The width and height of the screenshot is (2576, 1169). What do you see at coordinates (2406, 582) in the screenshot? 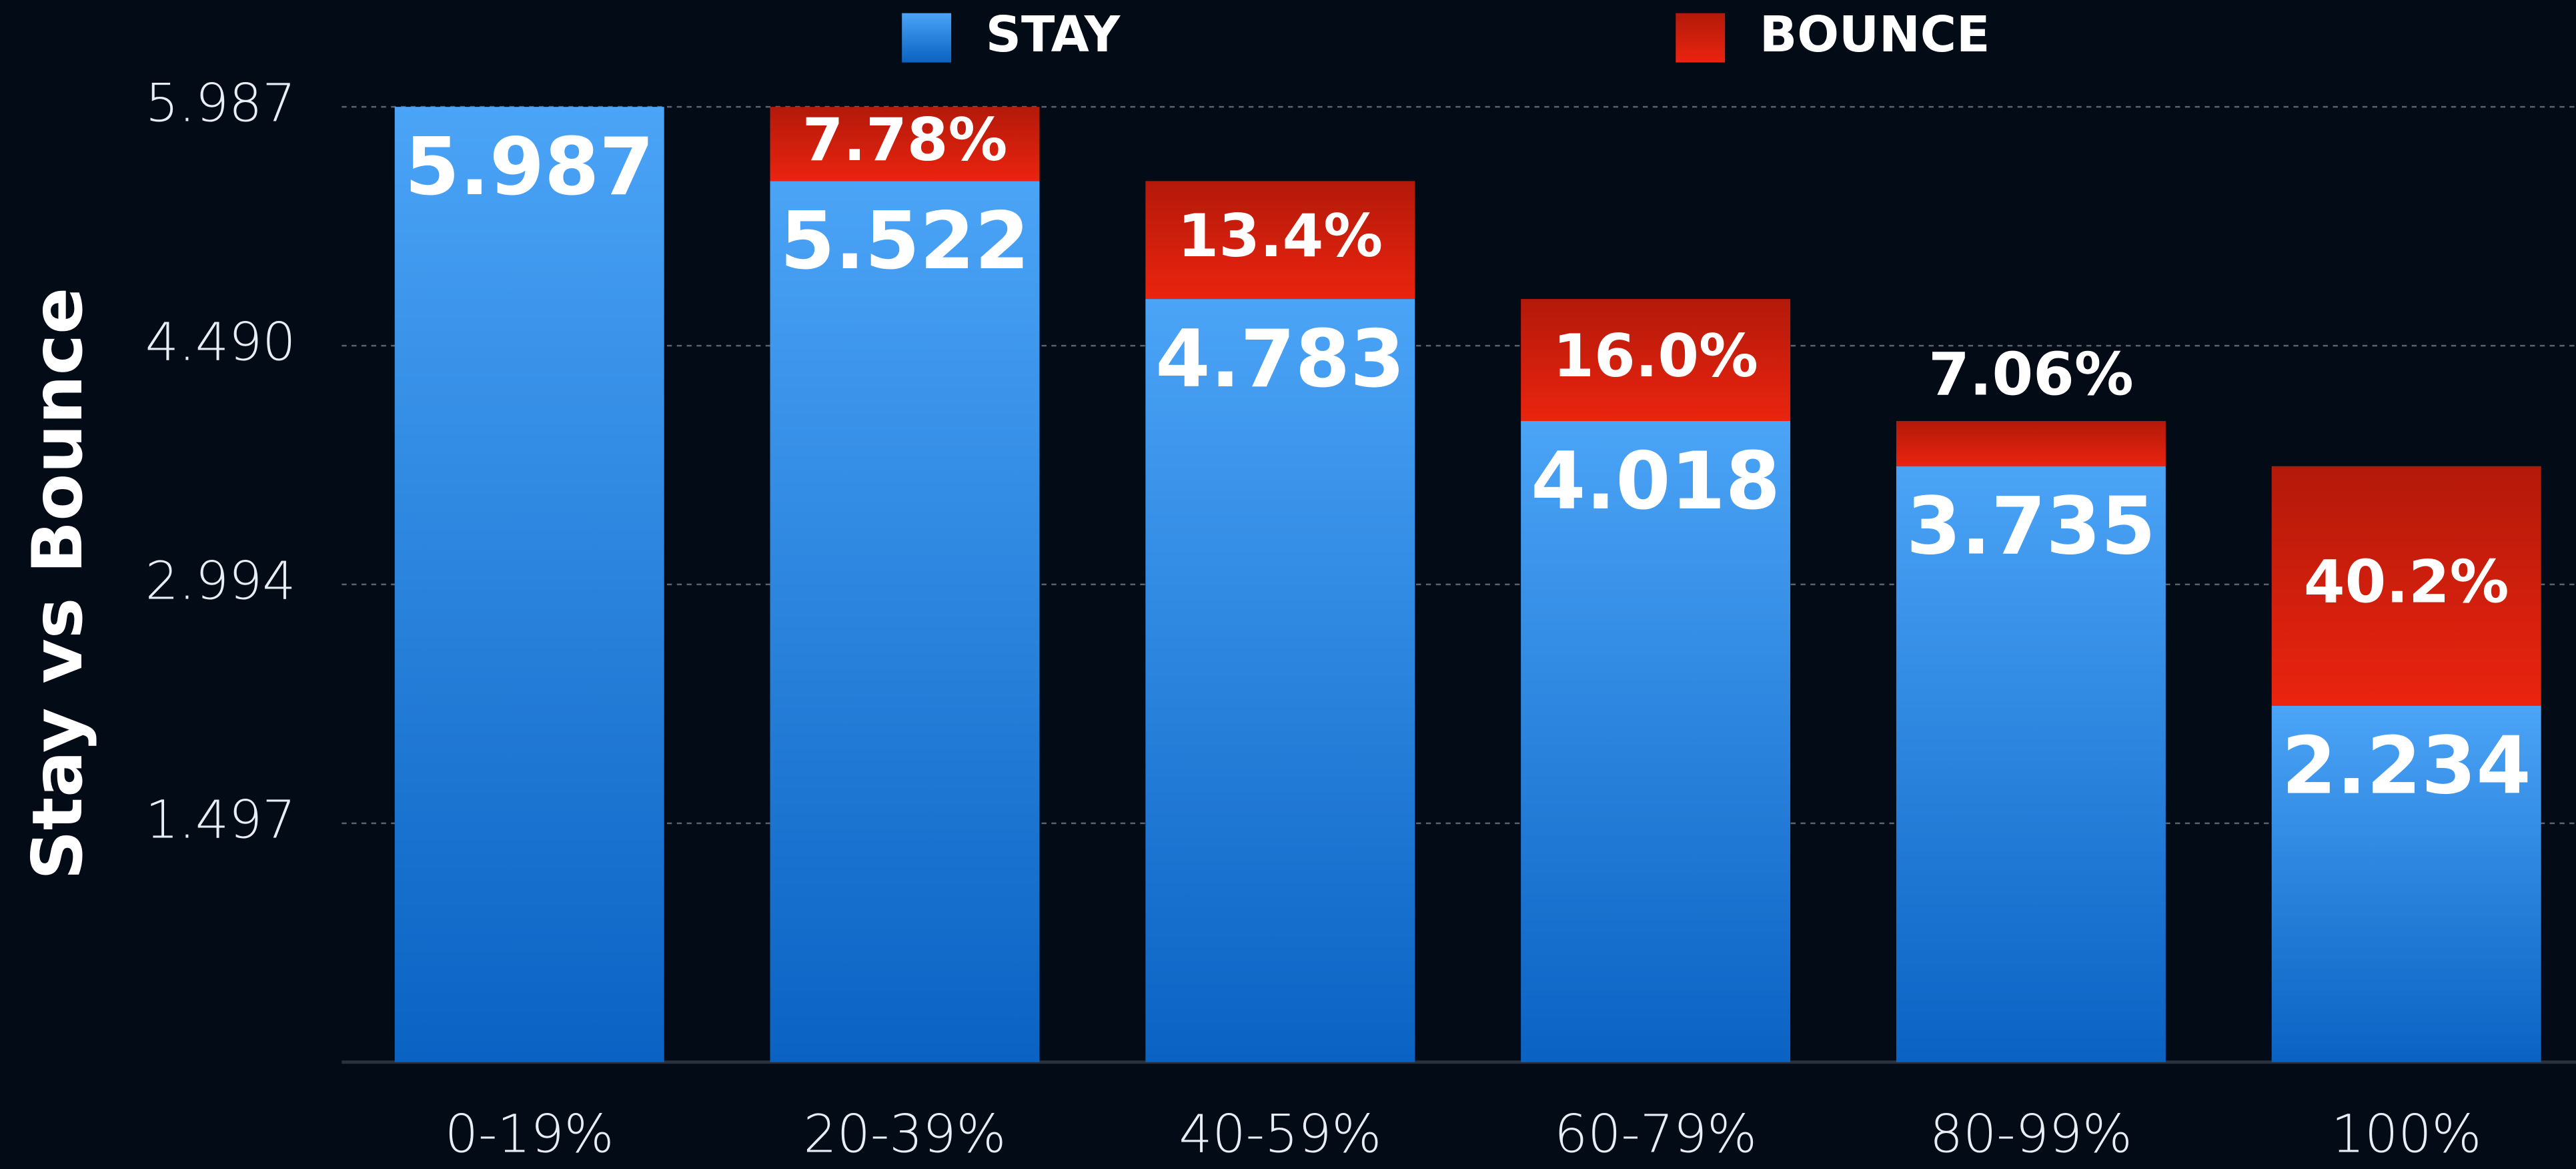
I see `bounce-rate-label: 40.2%` at bounding box center [2406, 582].